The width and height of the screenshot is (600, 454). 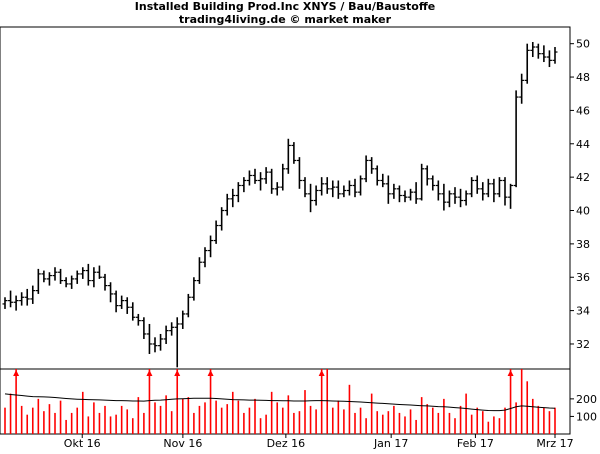 I want to click on price-axis: 32 34 36 38 40 42 44 46 48 50, so click(x=580, y=194).